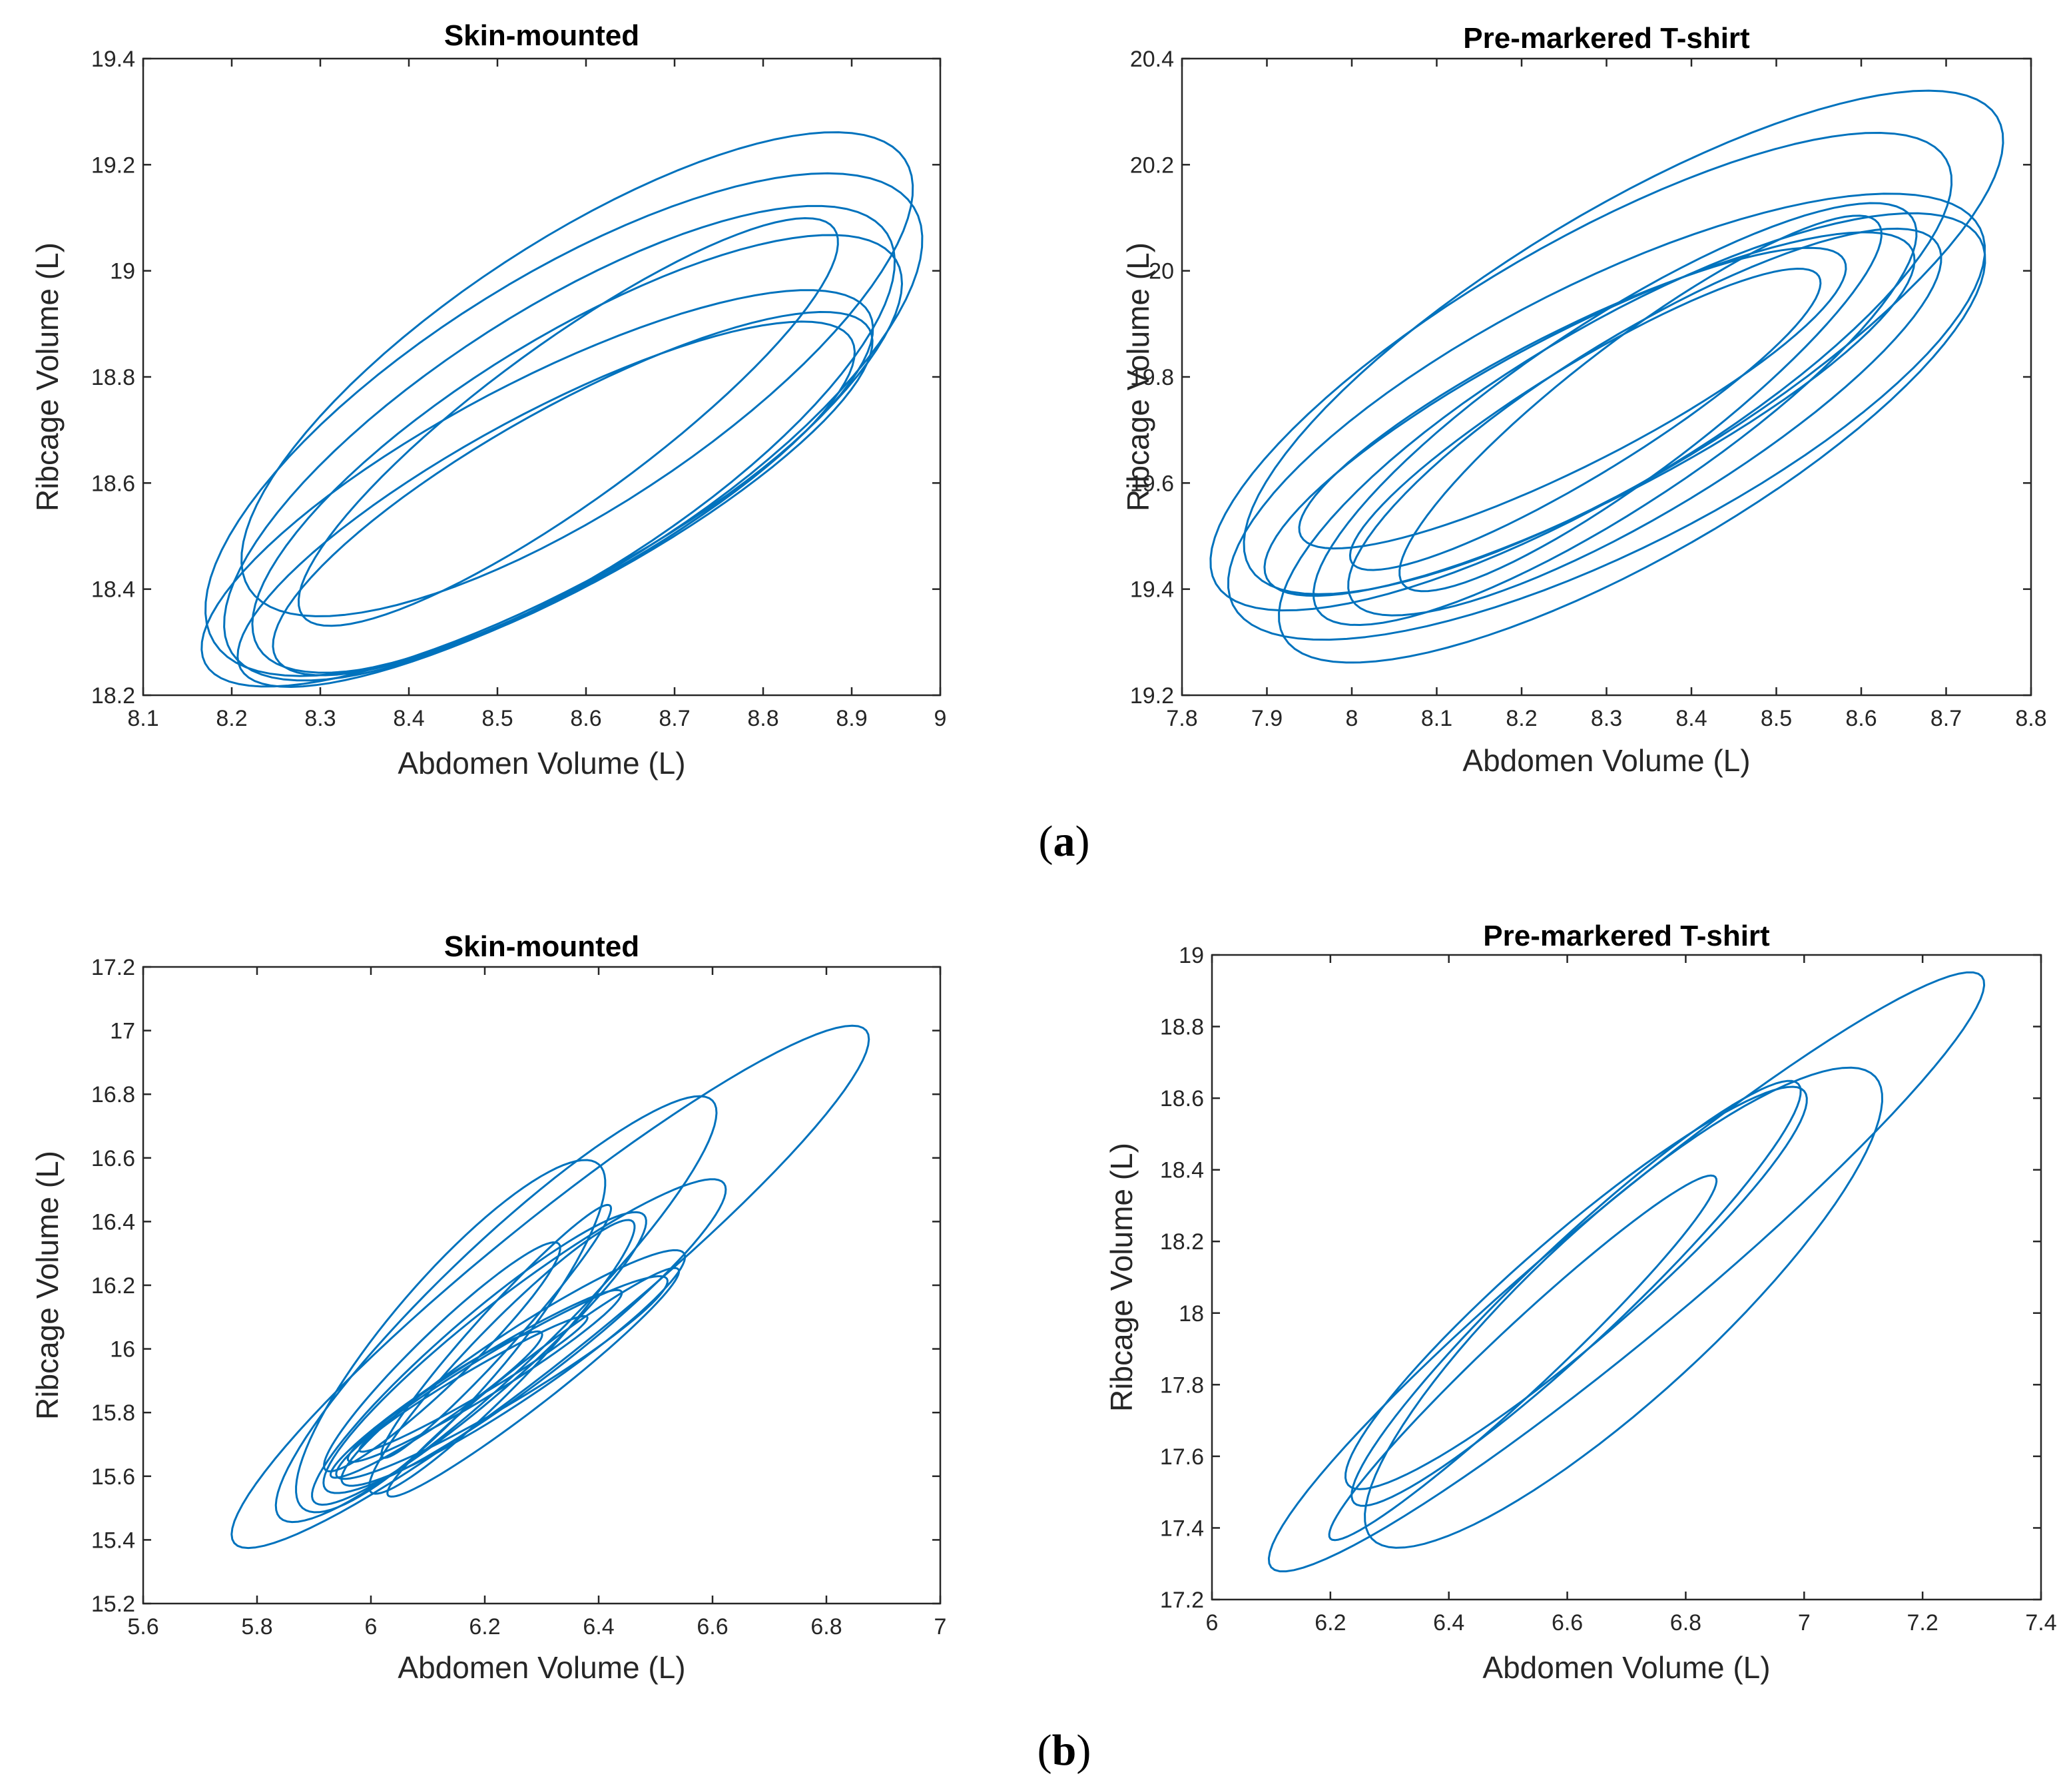 This screenshot has width=2065, height=1792. Describe the element at coordinates (1267, 718) in the screenshot. I see `x-tick-label: 7.9` at that location.